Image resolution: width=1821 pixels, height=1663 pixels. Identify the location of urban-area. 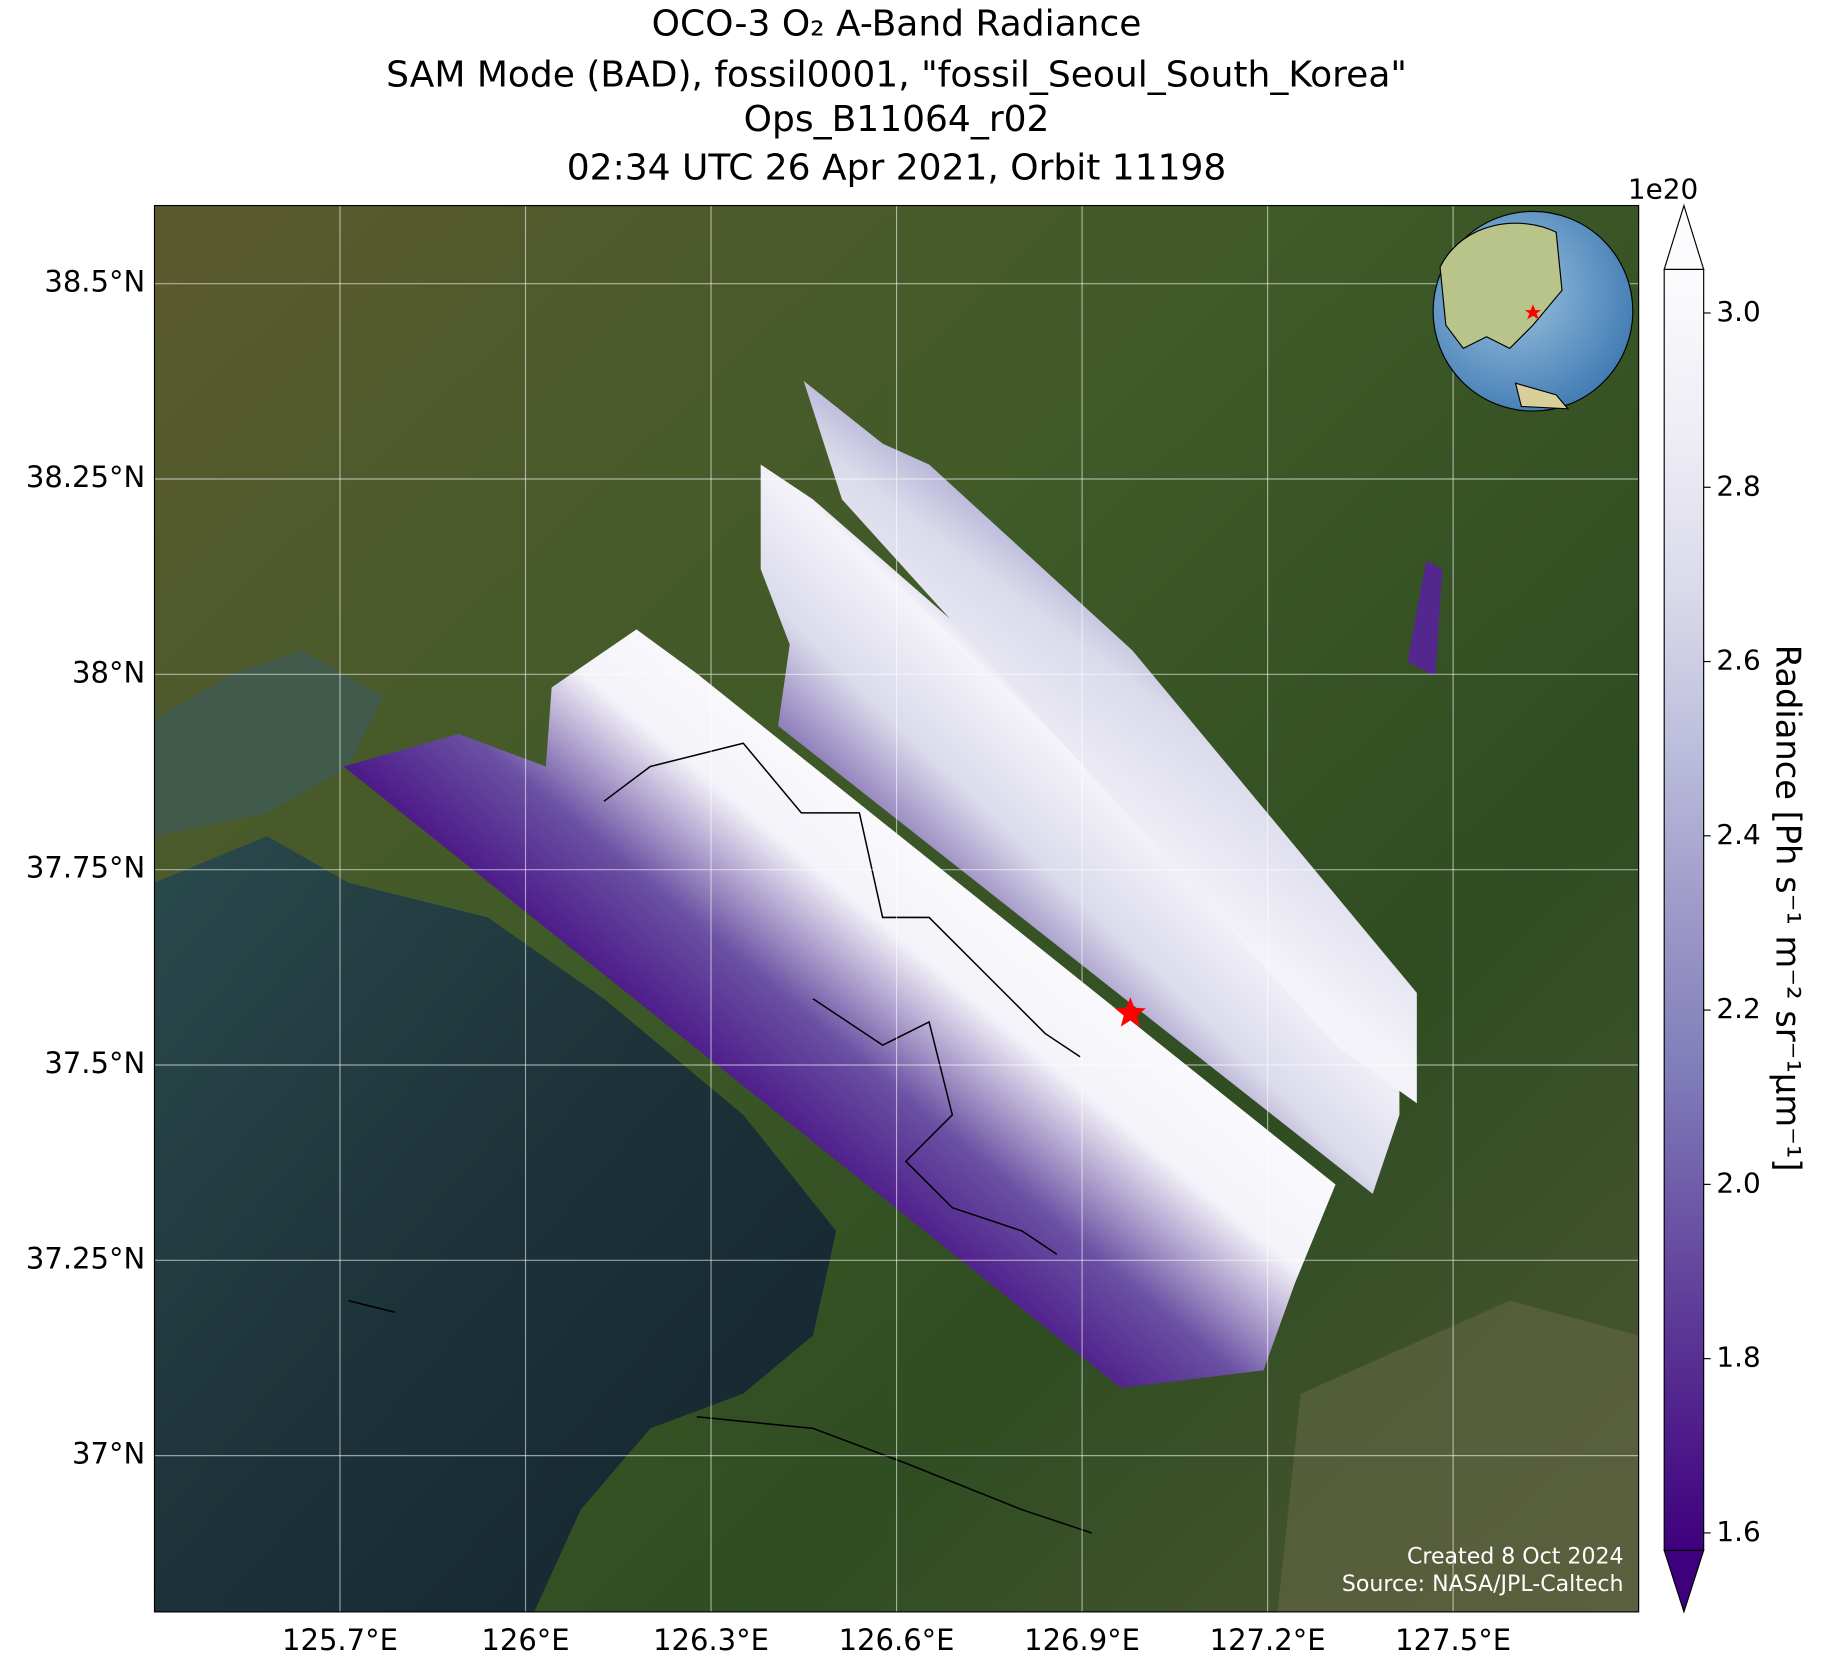
(1458, 1456).